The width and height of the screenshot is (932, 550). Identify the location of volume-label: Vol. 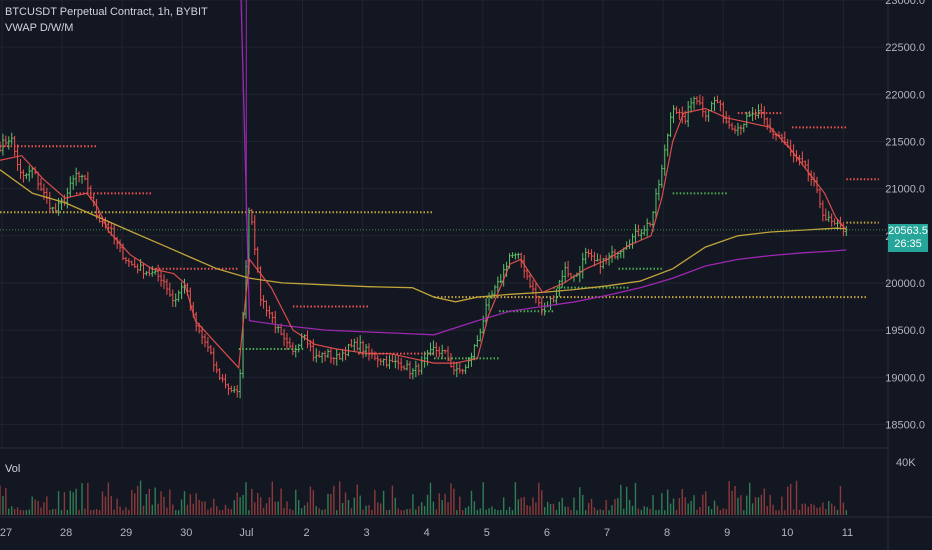
(13, 469).